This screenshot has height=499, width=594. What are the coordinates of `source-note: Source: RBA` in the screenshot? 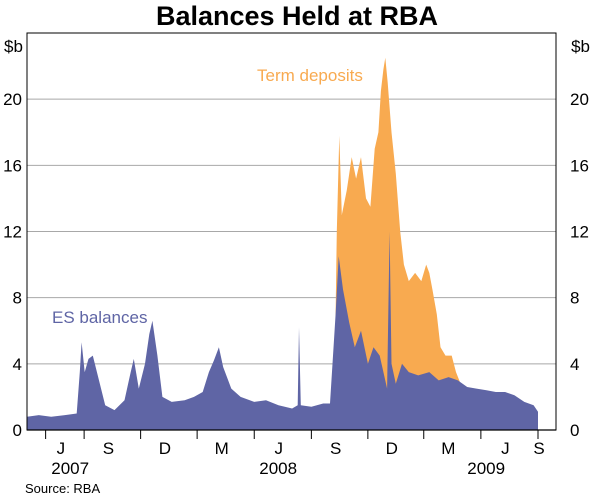 It's located at (62, 488).